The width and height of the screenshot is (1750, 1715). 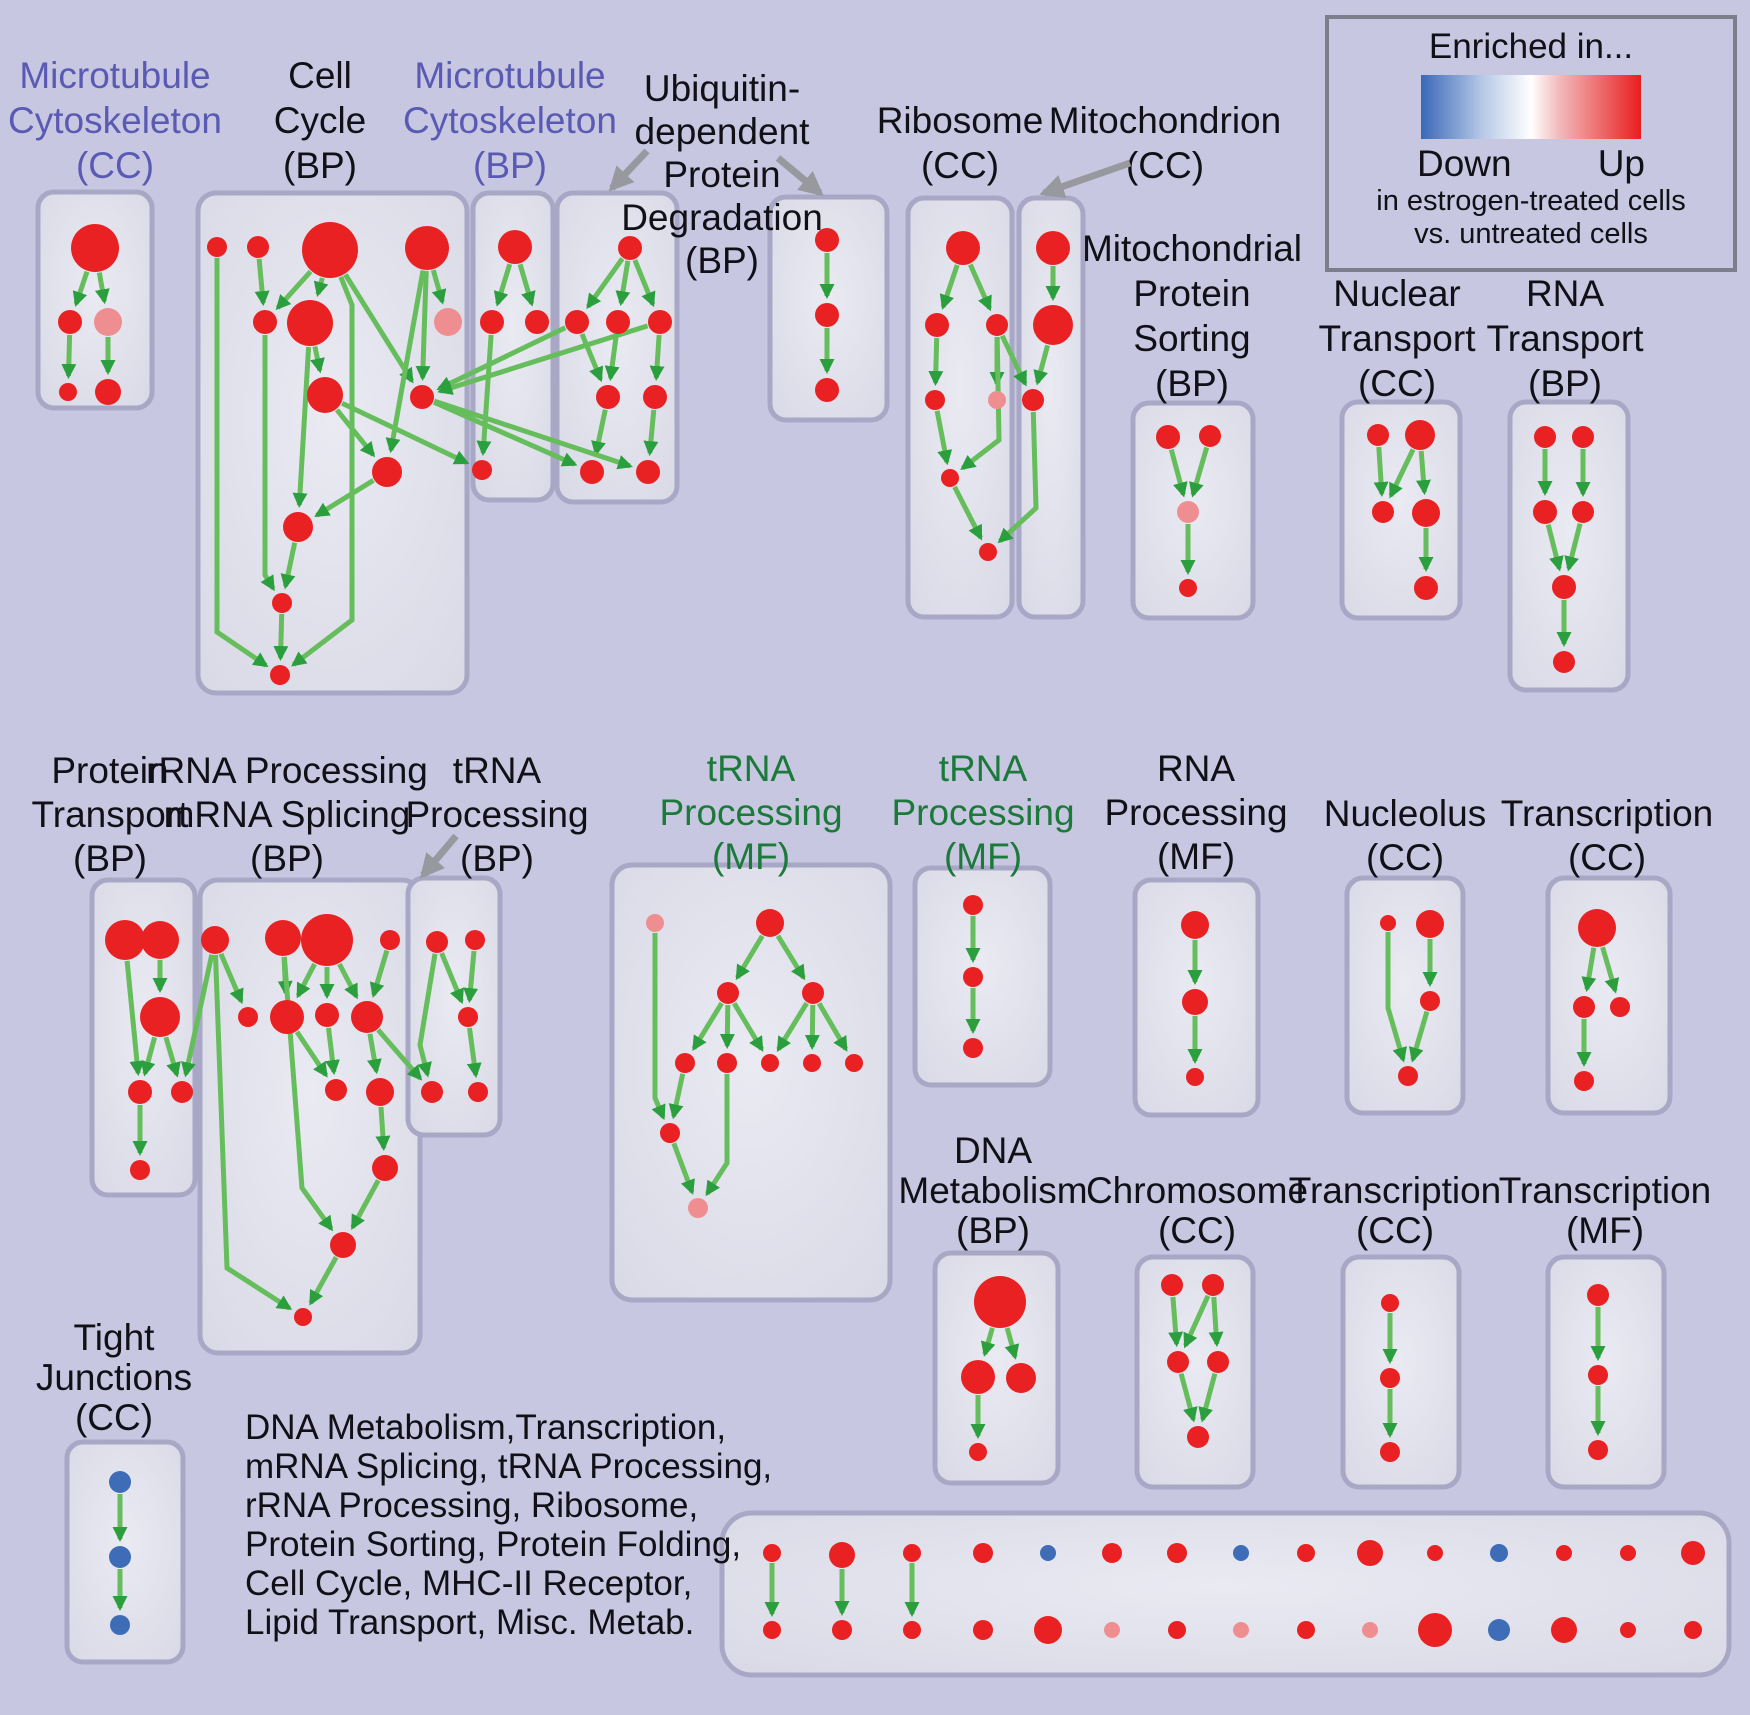 I want to click on cluster-label-transcription-cc-mid: Transcription (CC), so click(x=1607, y=835).